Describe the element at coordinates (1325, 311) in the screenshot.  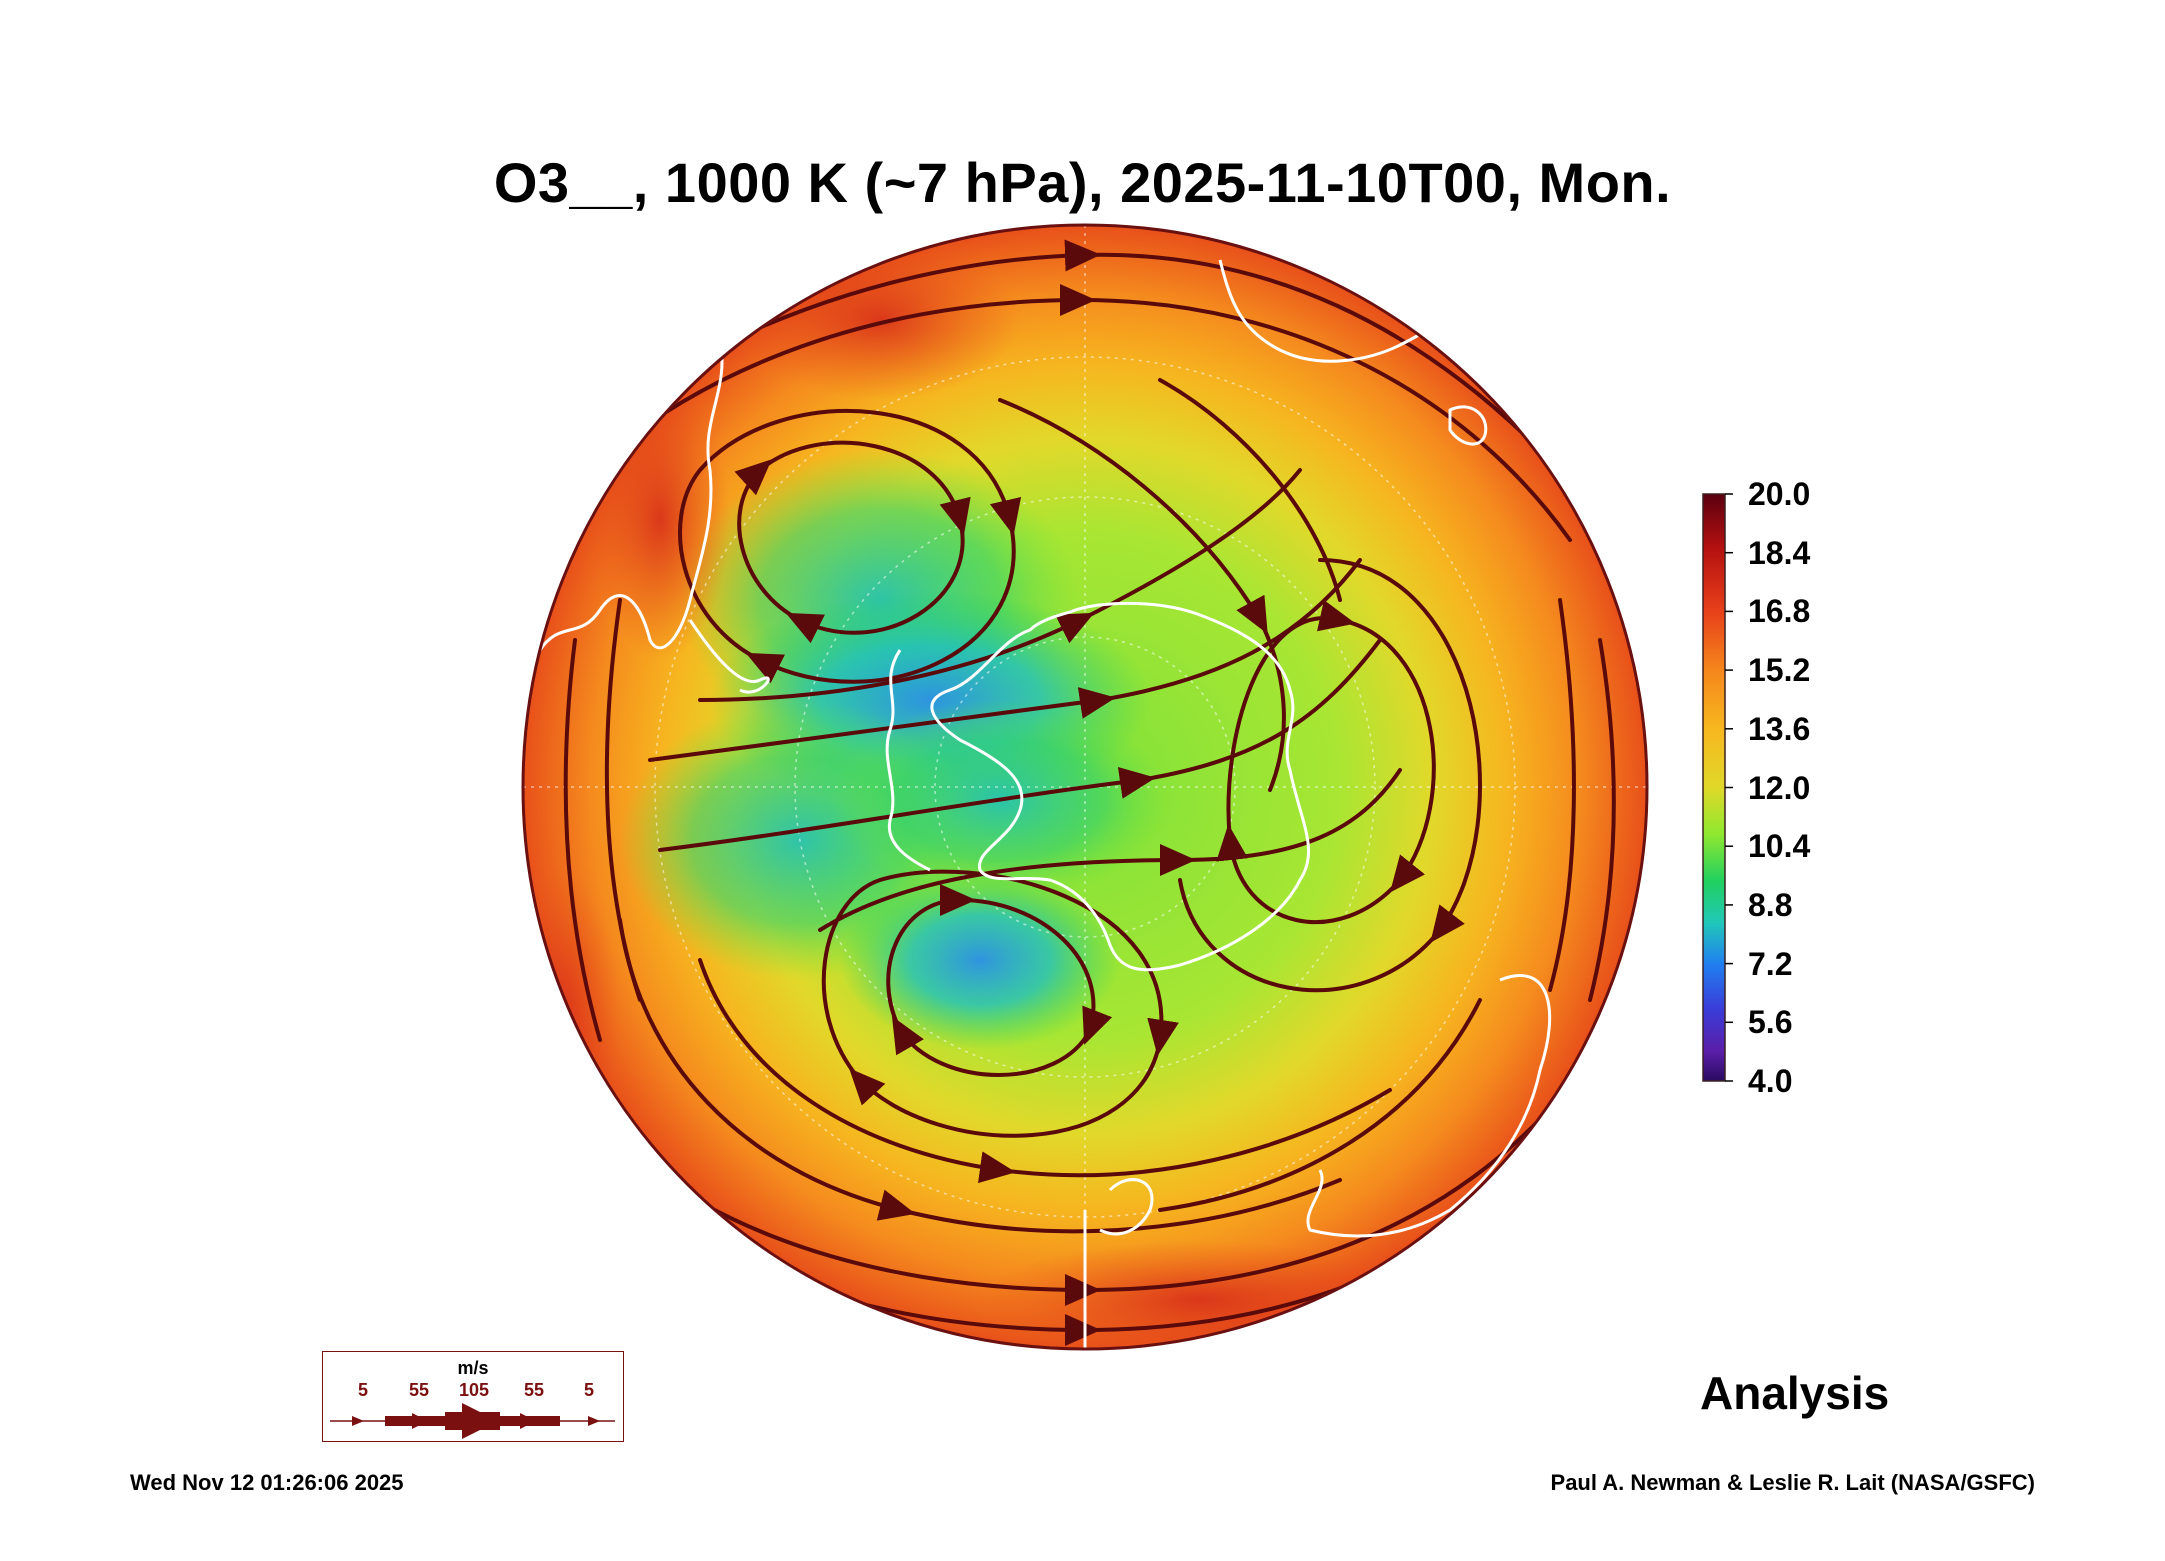
I see `coast-africa` at that location.